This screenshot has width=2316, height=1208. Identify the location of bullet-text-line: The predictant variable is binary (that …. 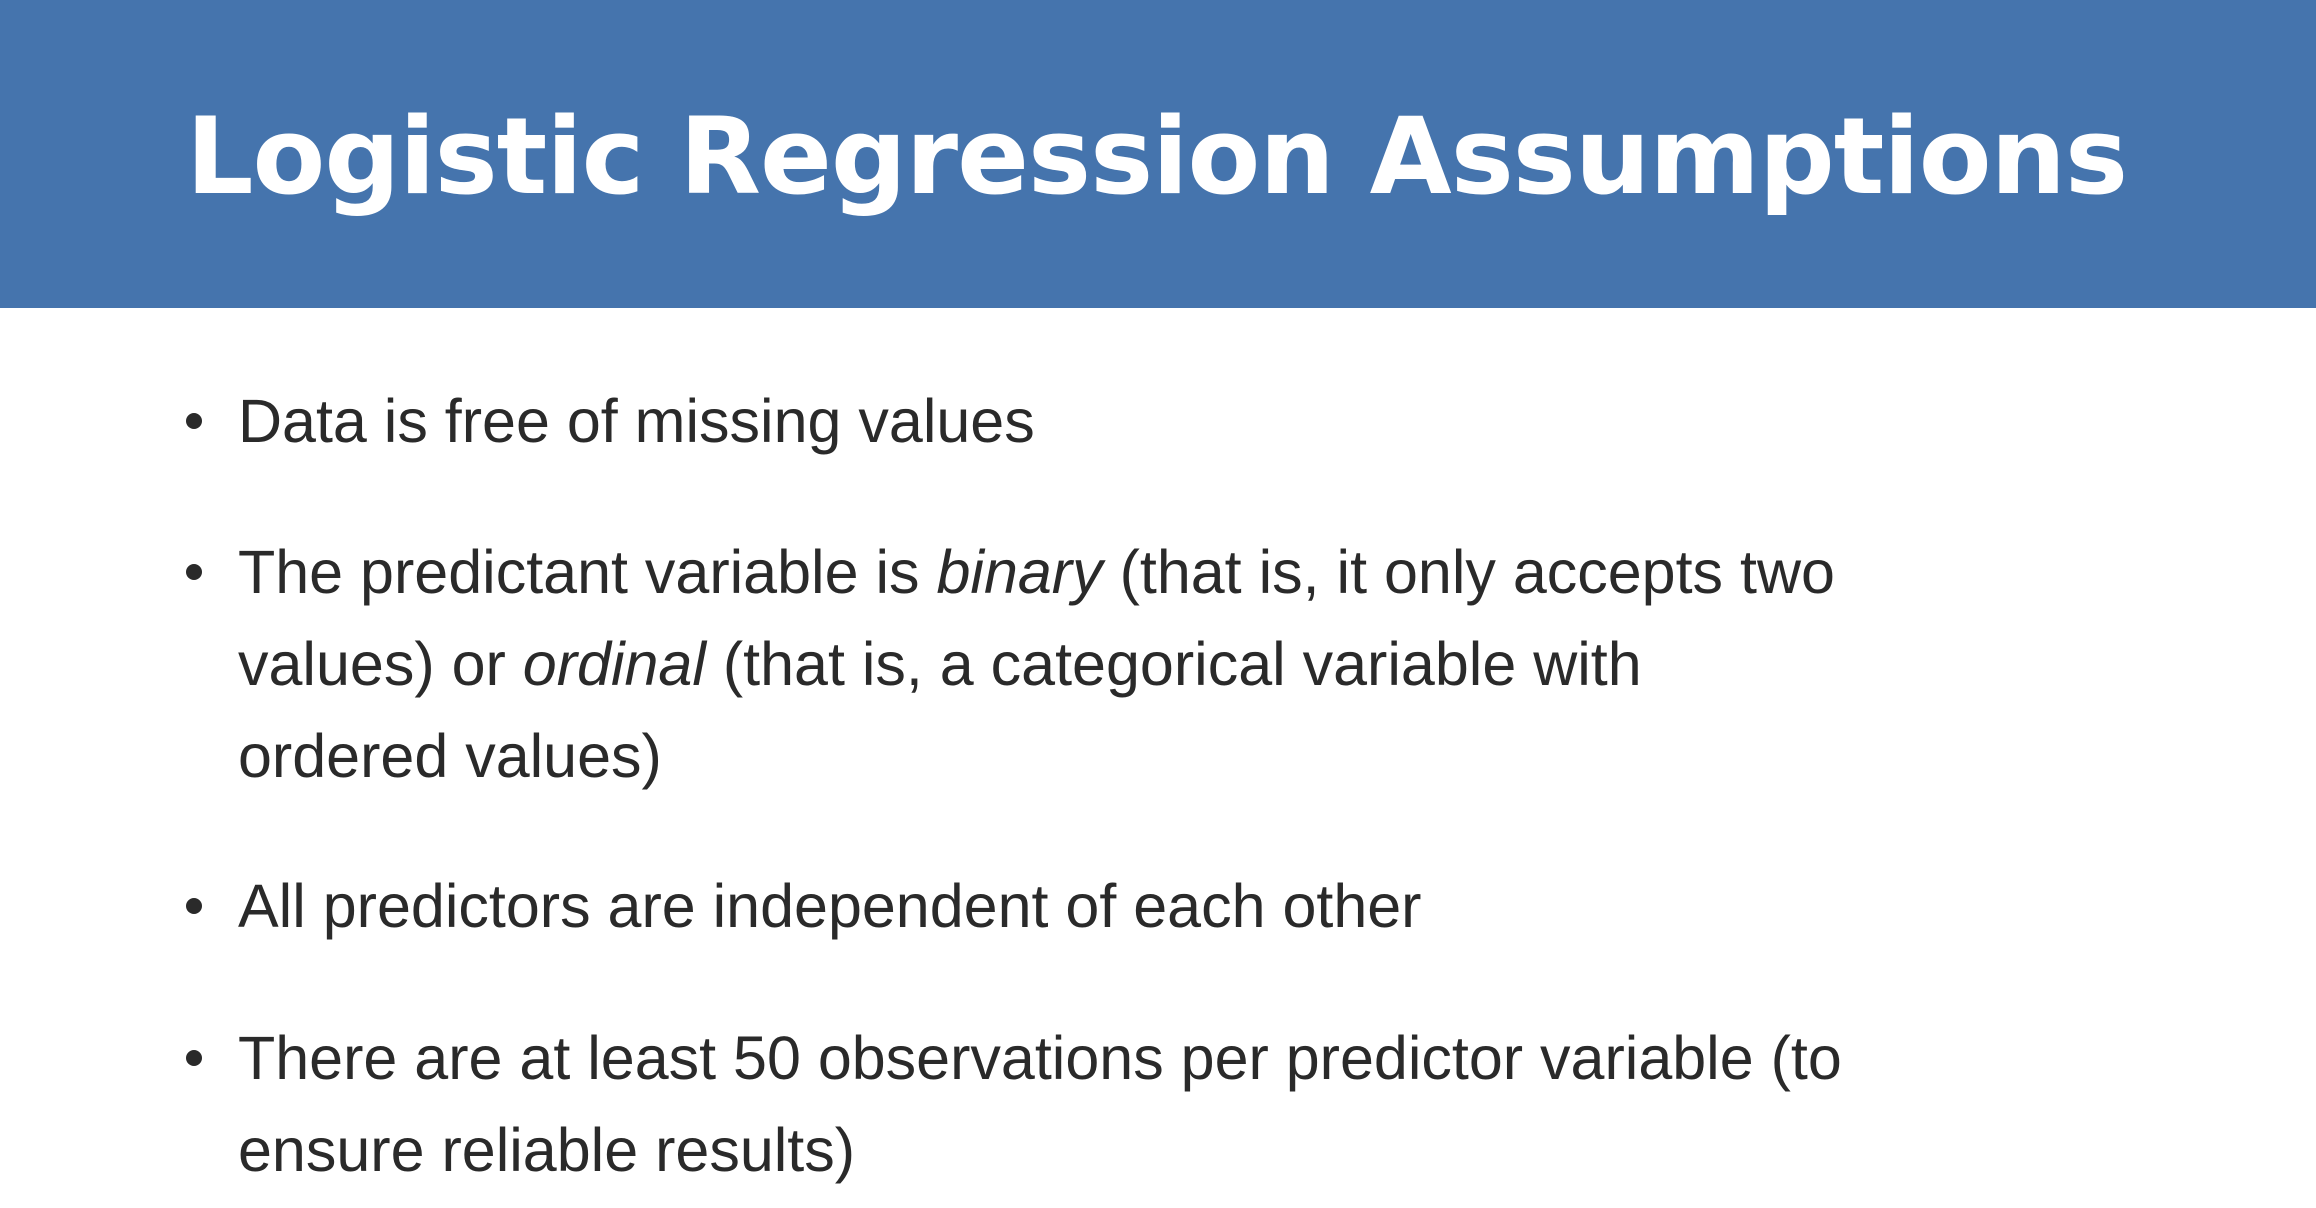
(1128, 572).